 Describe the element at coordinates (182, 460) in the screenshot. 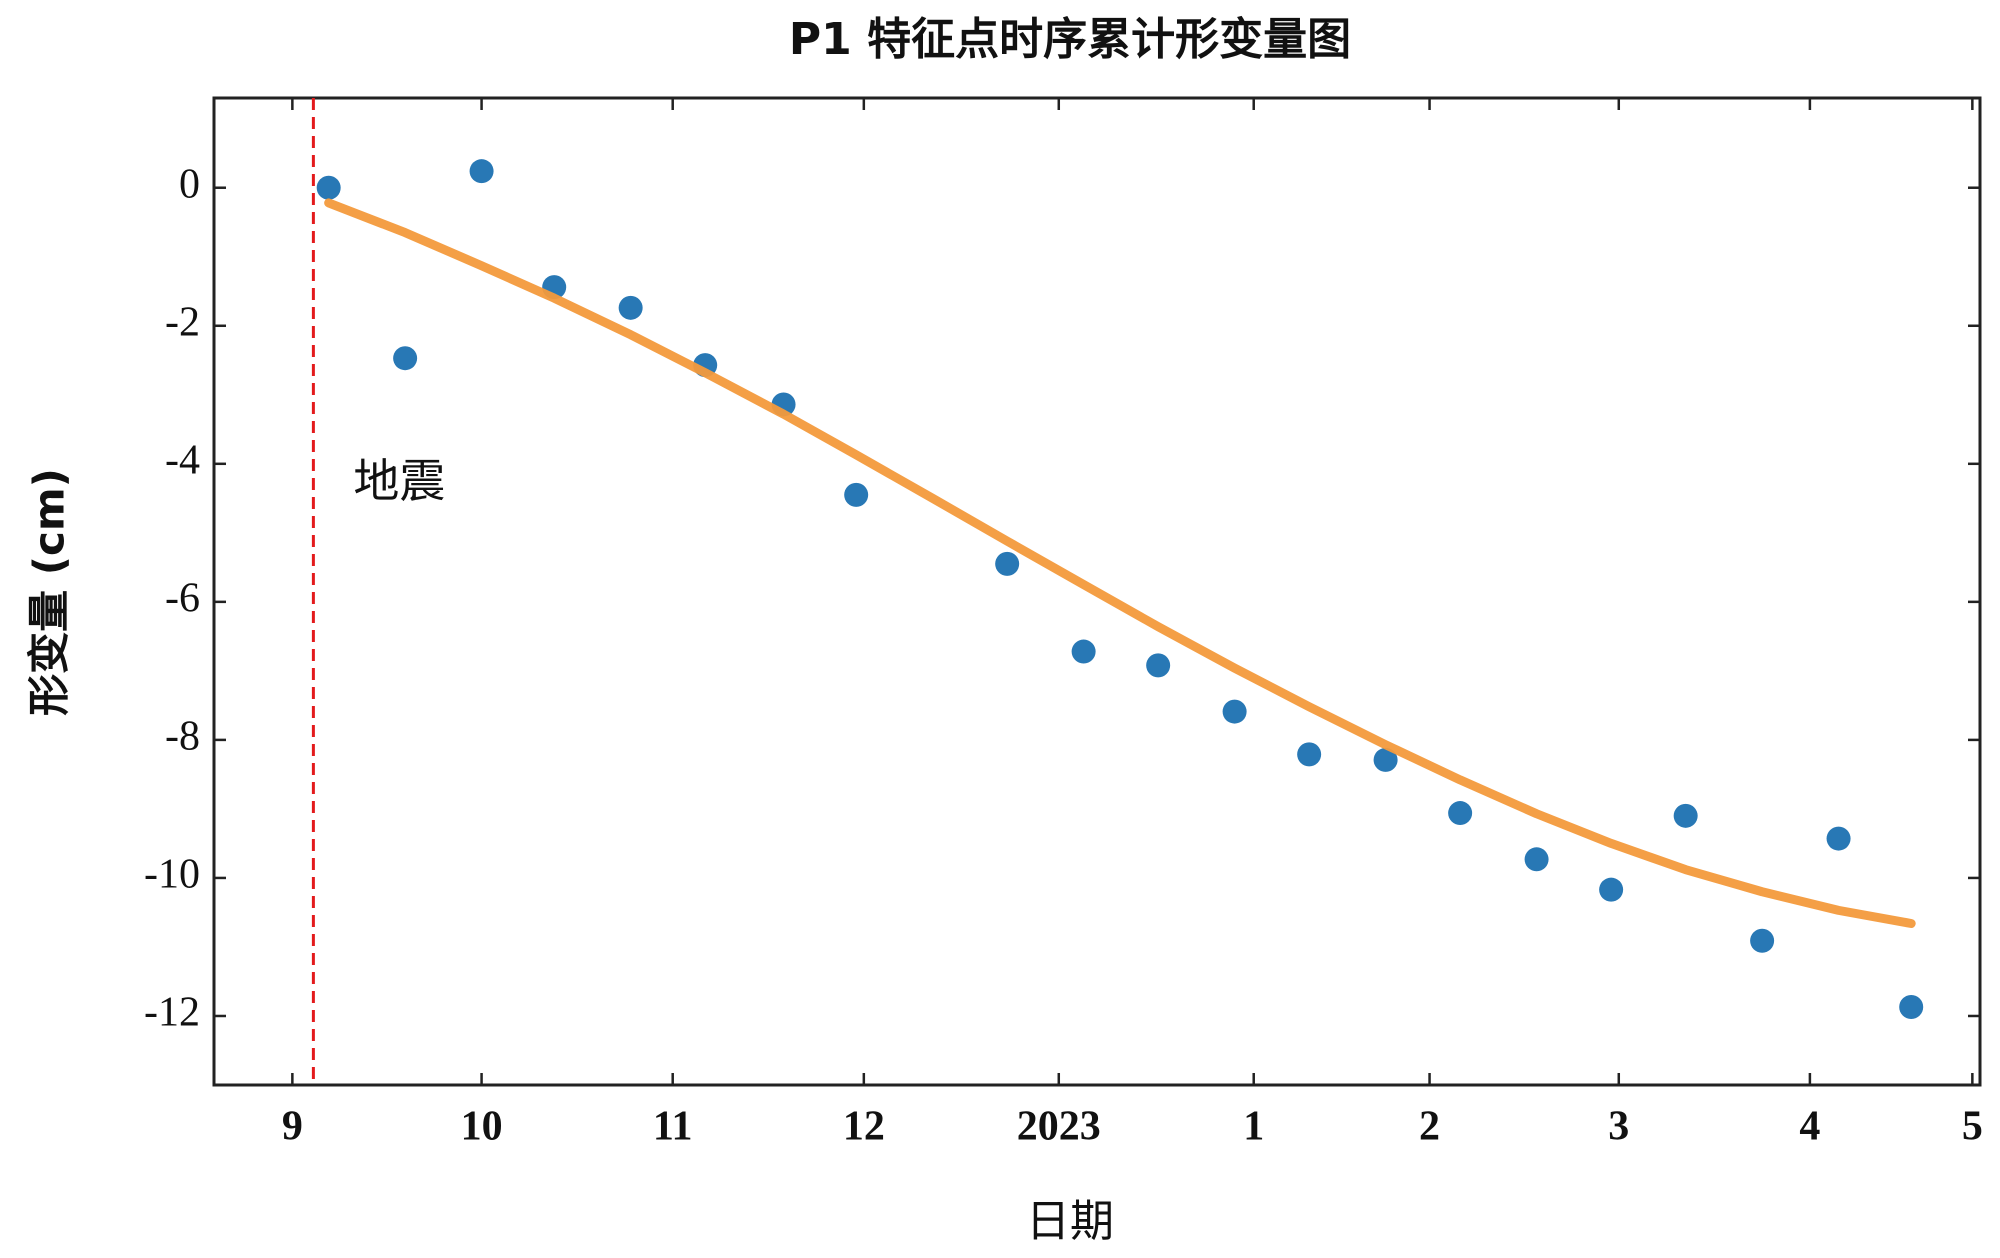

I see `y-tick-label: -4` at that location.